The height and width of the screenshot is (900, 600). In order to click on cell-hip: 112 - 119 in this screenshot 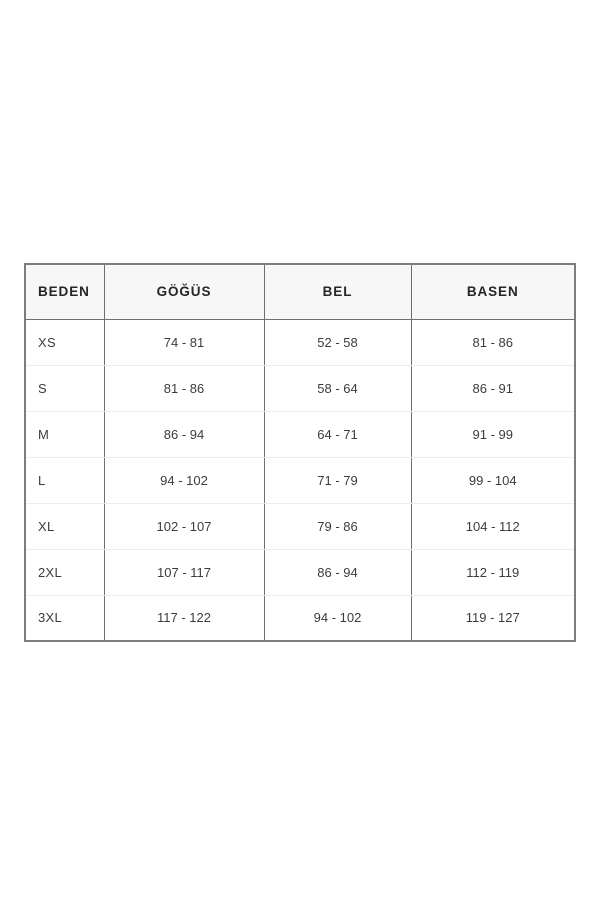, I will do `click(493, 572)`.